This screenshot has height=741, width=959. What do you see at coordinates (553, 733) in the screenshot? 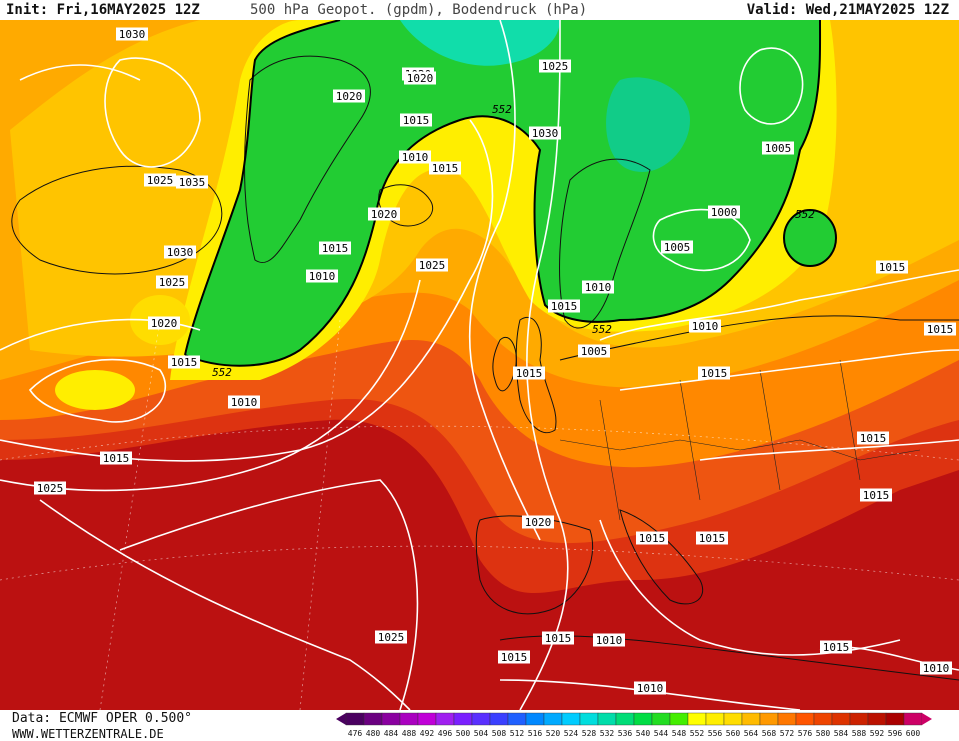
I see `legend-value: 520` at bounding box center [553, 733].